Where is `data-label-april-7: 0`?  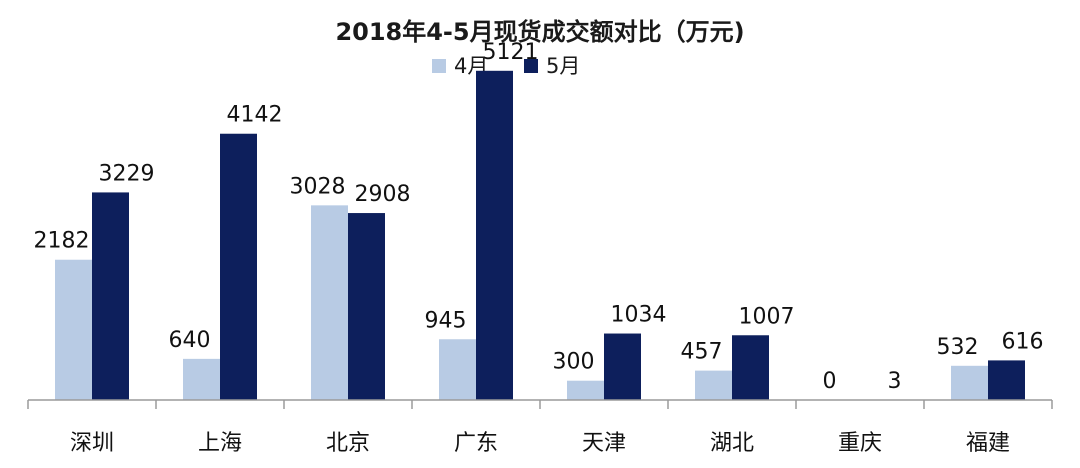 data-label-april-7: 0 is located at coordinates (830, 381).